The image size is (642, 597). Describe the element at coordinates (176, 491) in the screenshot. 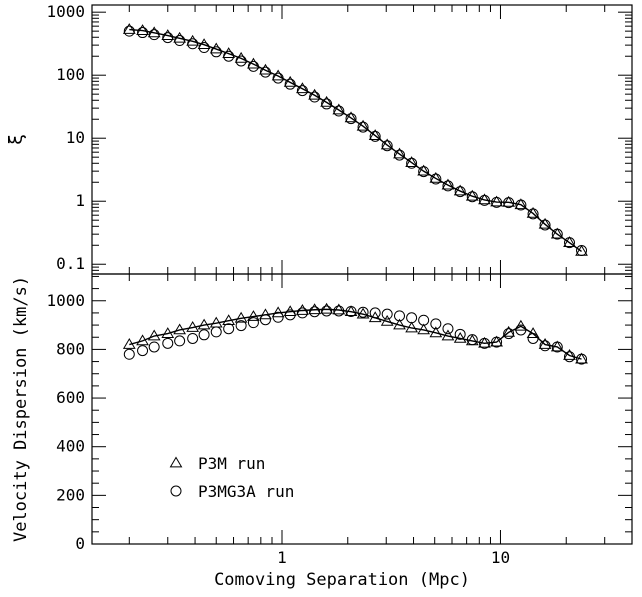

I see `legend-circle-marker` at that location.